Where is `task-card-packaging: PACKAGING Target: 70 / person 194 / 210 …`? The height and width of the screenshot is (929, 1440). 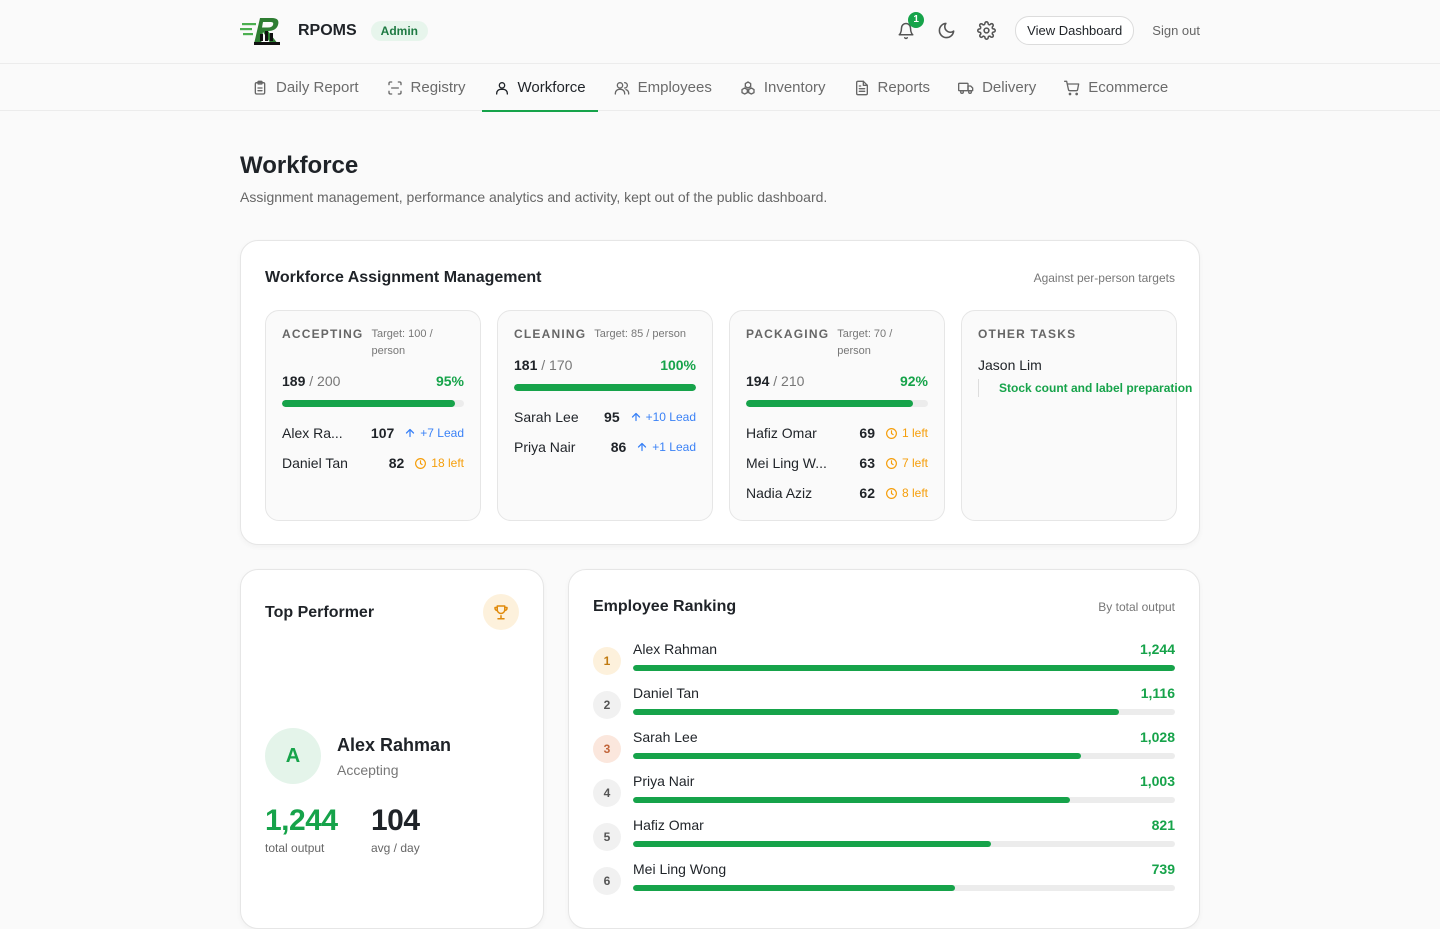 task-card-packaging: PACKAGING Target: 70 / person 194 / 210 … is located at coordinates (837, 415).